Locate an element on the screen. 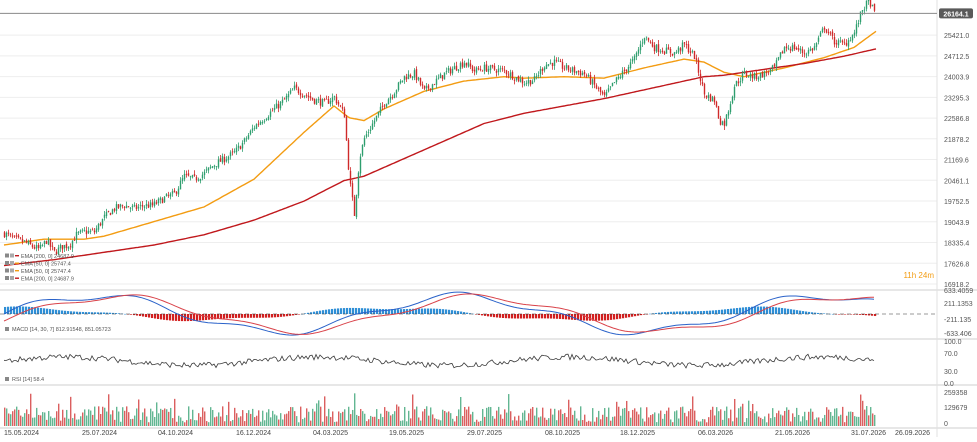 The width and height of the screenshot is (977, 442). legend-close-icon is located at coordinates (12, 263).